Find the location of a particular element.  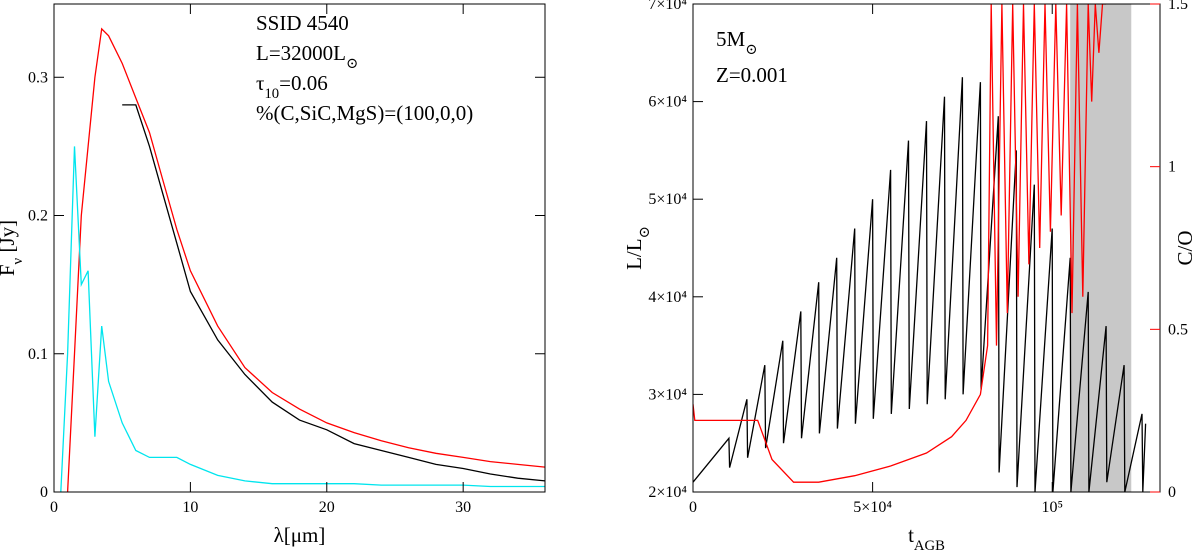

annotation: %(C,SiC,MgS)=(100,0,0) is located at coordinates (364, 113).